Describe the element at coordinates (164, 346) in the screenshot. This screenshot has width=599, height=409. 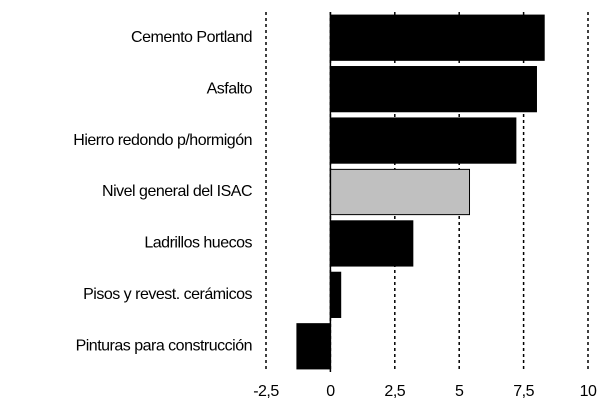
I see `y-tick-label: Pinturas para construcción` at that location.